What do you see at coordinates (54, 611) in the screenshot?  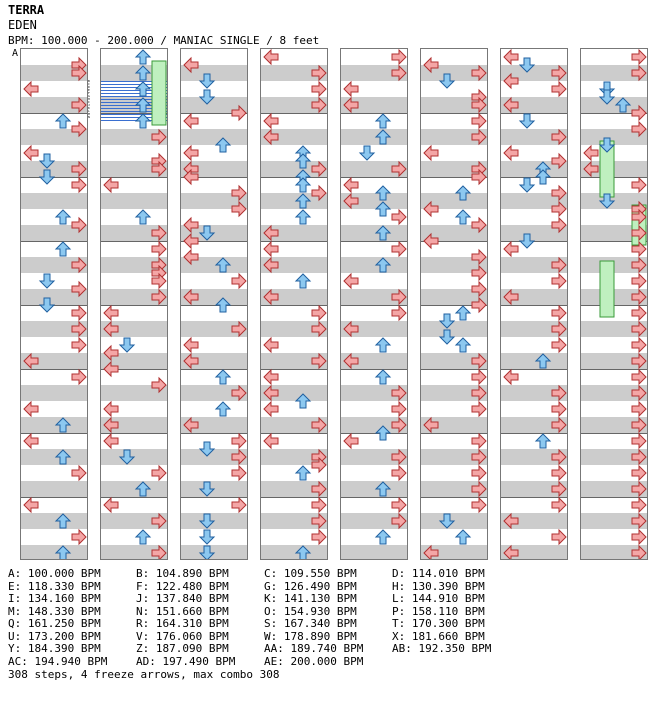 I see `bpm-legend-entry: M: 148.330 BPM` at bounding box center [54, 611].